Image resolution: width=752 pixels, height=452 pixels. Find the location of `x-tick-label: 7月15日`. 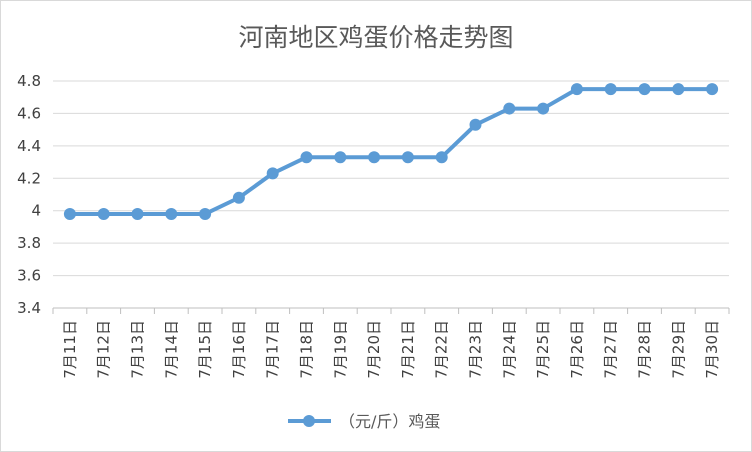

x-tick-label: 7月15日 is located at coordinates (205, 349).